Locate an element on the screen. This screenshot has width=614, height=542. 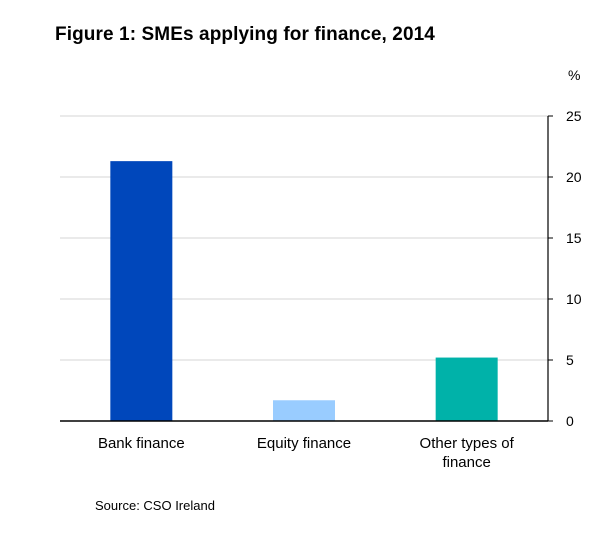
x-tick-label: finance is located at coordinates (466, 462).